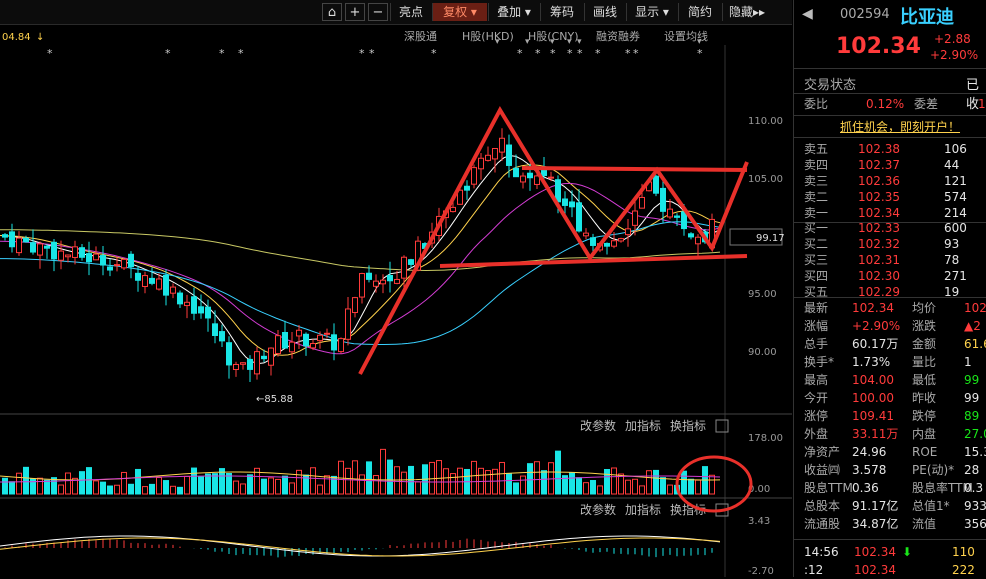 Image resolution: width=986 pixels, height=579 pixels. What do you see at coordinates (955, 213) in the screenshot?
I see `ask-volume: 214` at bounding box center [955, 213].